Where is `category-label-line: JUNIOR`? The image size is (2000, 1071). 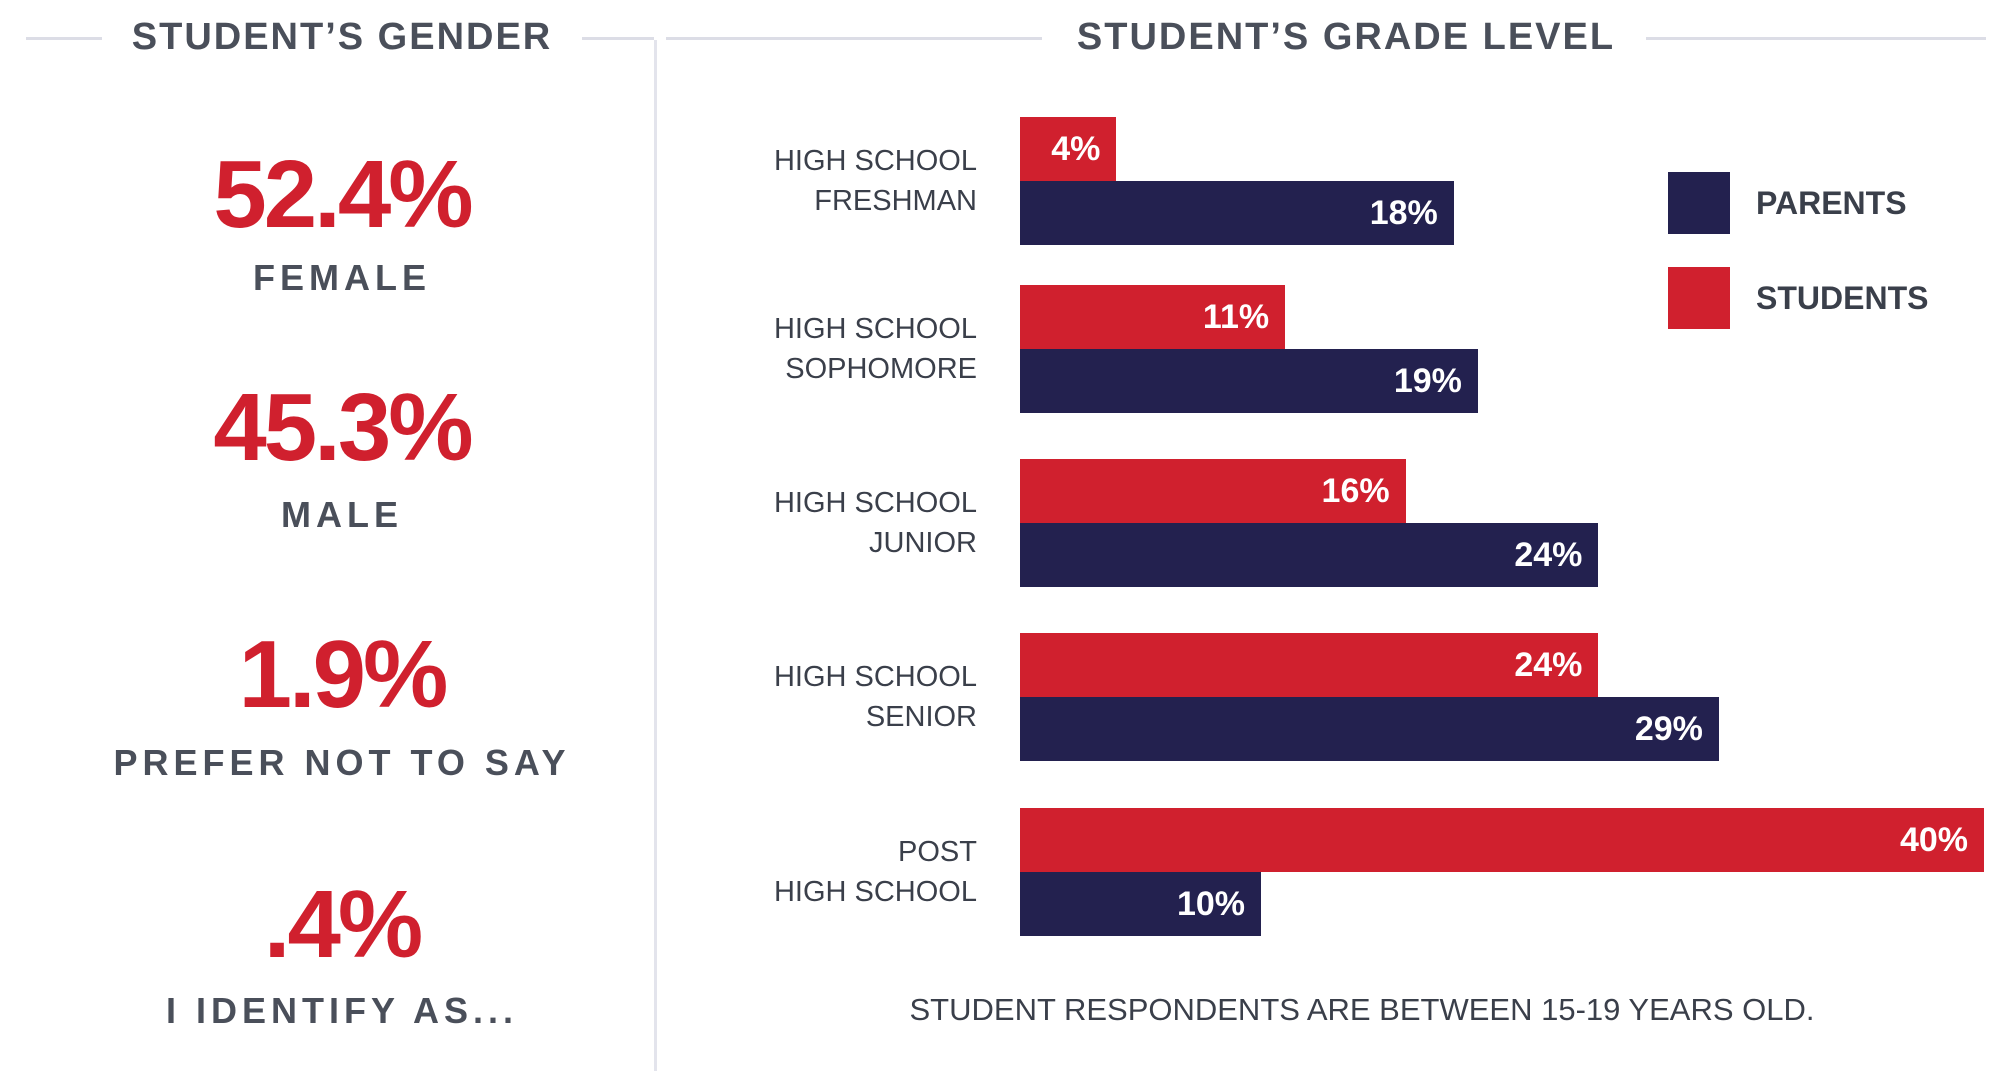 category-label-line: JUNIOR is located at coordinates (923, 543).